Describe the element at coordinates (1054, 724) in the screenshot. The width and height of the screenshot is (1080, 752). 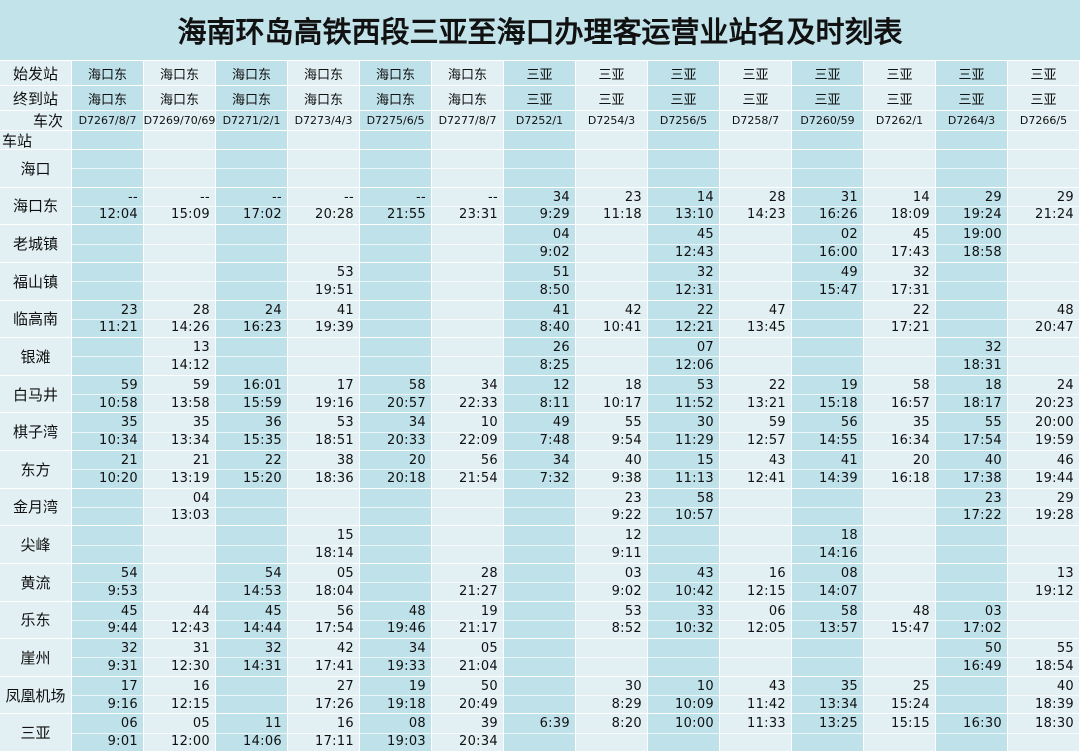
I see `time-top: 18:30` at that location.